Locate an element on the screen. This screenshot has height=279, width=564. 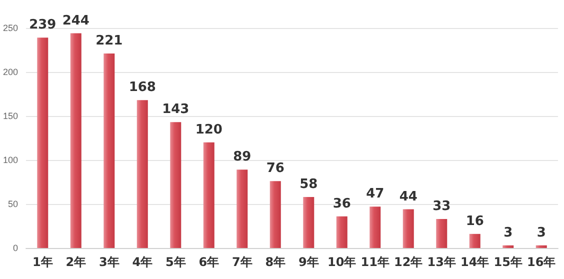
data-label: 120 is located at coordinates (208, 130).